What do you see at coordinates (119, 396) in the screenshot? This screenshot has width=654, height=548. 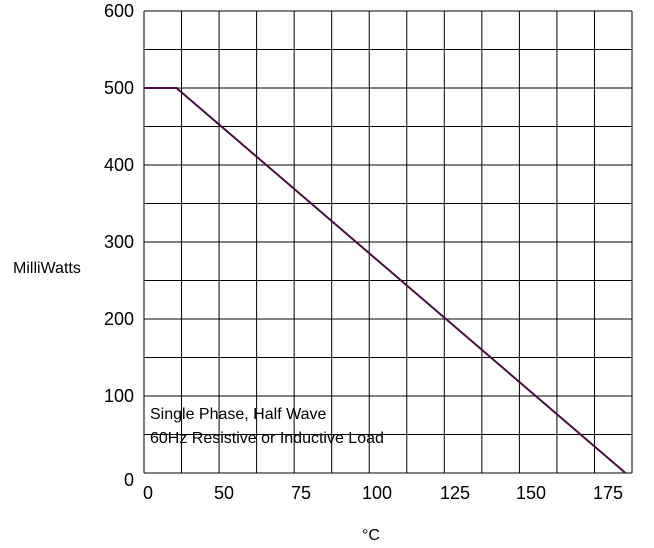 I see `y-tick-label: 100` at bounding box center [119, 396].